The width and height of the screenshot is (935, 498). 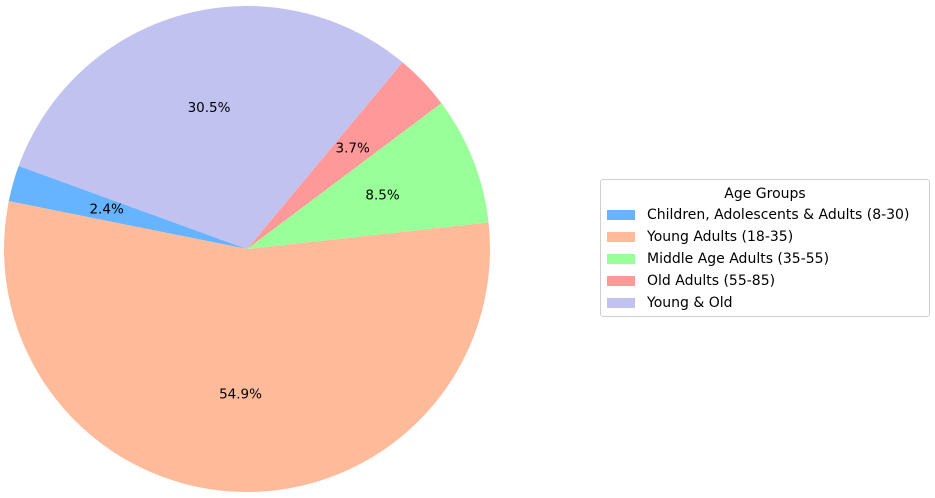 I want to click on legend-label: Young & Old, so click(x=690, y=303).